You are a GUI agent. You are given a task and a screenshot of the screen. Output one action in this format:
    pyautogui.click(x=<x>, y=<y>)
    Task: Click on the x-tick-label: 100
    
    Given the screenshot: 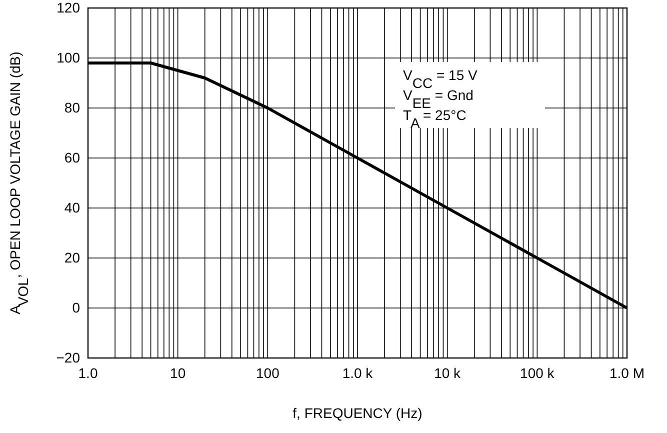 What is the action you would take?
    pyautogui.click(x=268, y=372)
    